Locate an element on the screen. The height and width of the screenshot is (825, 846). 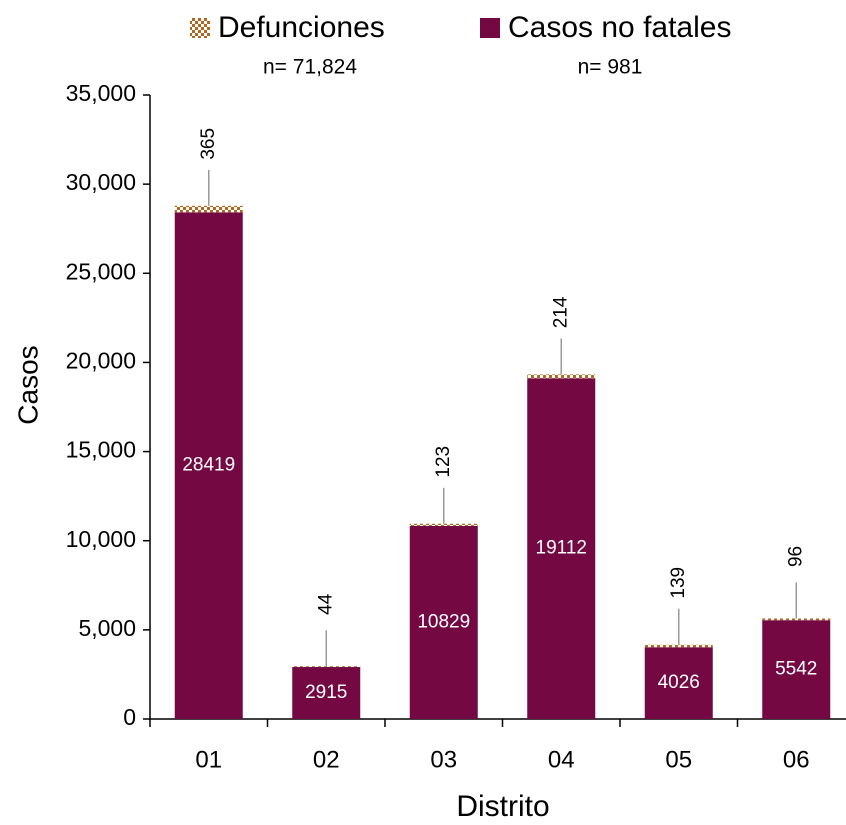
y-tick-label: 15,000 is located at coordinates (101, 450).